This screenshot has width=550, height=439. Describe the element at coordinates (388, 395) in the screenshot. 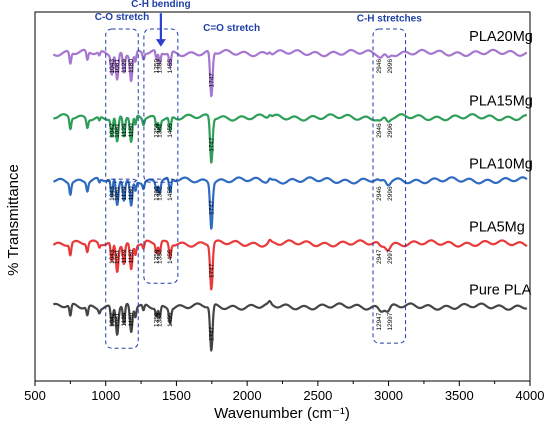

I see `x-tick-label: 3000` at that location.